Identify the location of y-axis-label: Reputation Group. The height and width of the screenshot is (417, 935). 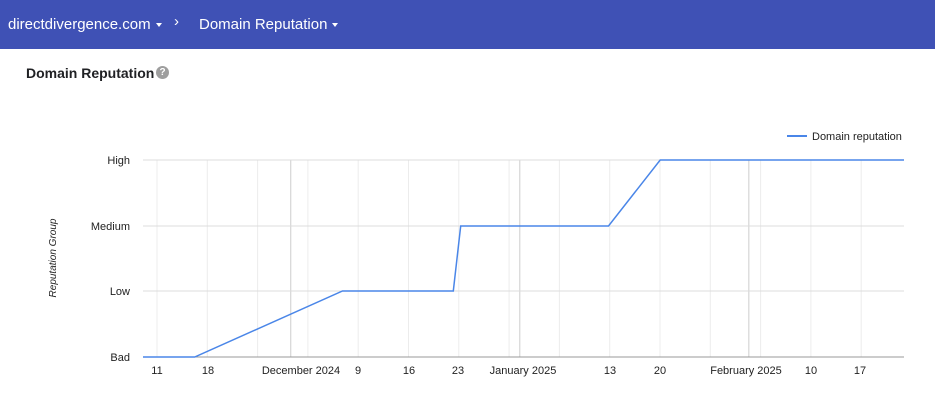
(53, 257).